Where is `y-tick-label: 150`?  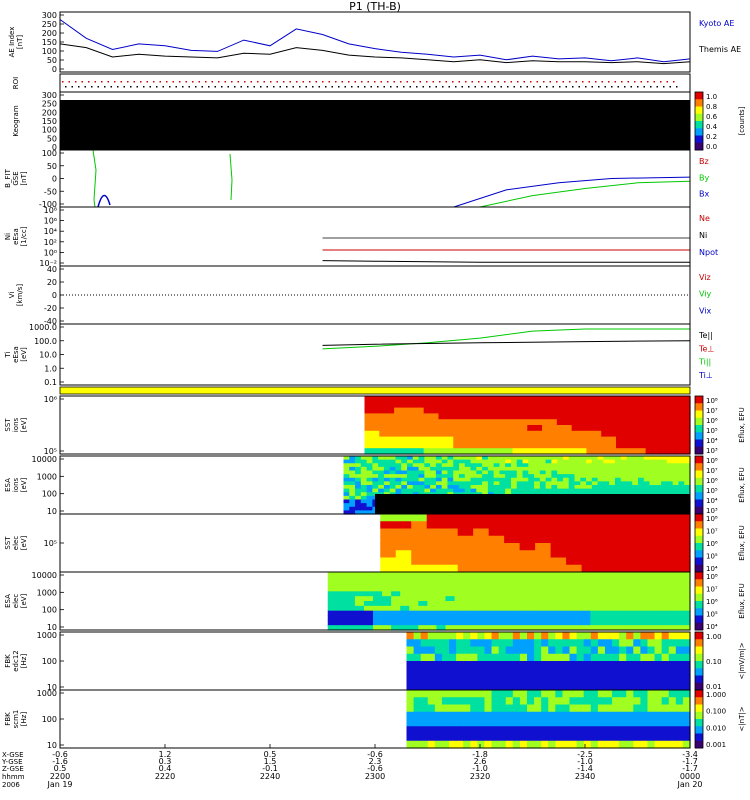
y-tick-label: 150 is located at coordinates (49, 42).